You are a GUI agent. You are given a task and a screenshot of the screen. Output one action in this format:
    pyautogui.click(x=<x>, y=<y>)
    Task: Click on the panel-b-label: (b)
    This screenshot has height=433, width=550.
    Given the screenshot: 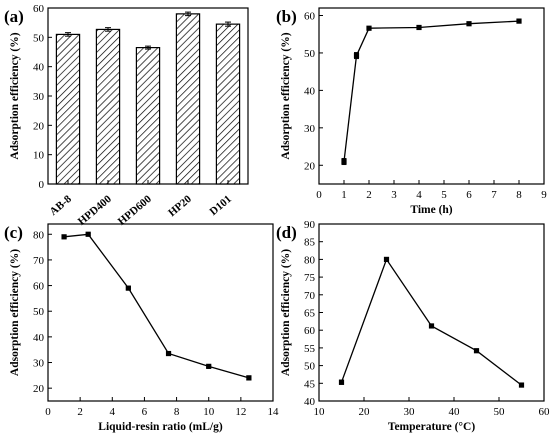 What is the action you would take?
    pyautogui.click(x=286, y=16)
    